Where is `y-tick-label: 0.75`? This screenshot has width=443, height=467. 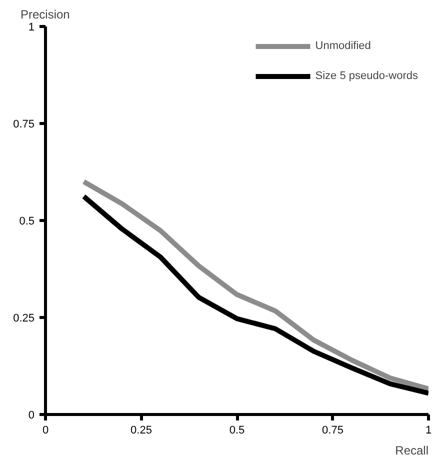
y-tick-label: 0.75 is located at coordinates (24, 124).